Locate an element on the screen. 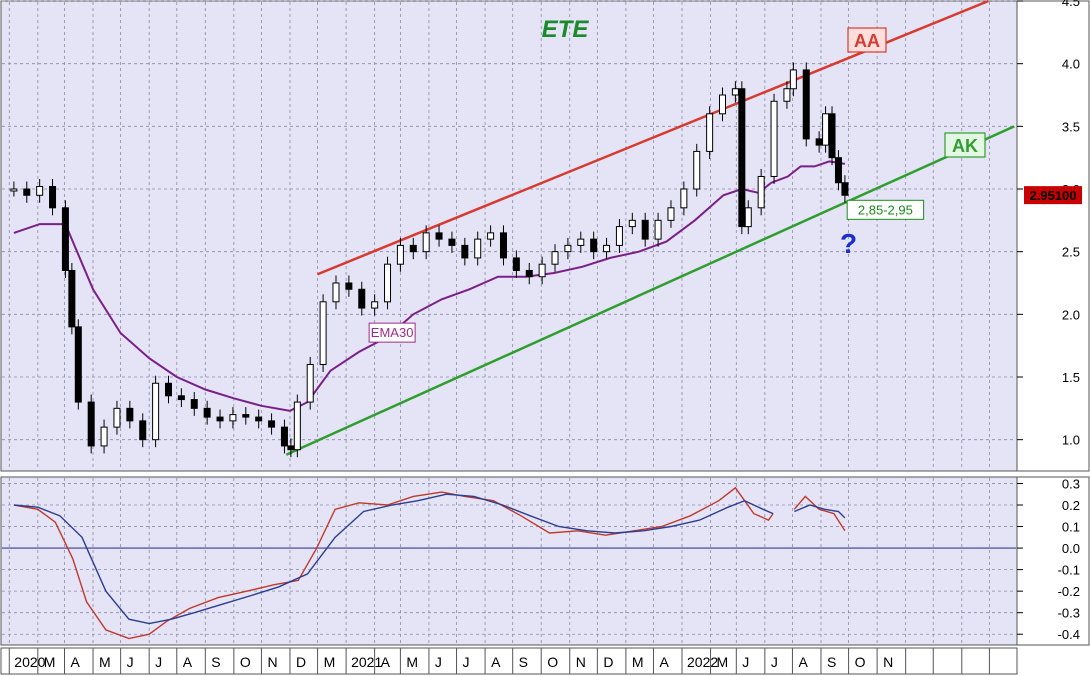  month-label: N is located at coordinates (272, 662).